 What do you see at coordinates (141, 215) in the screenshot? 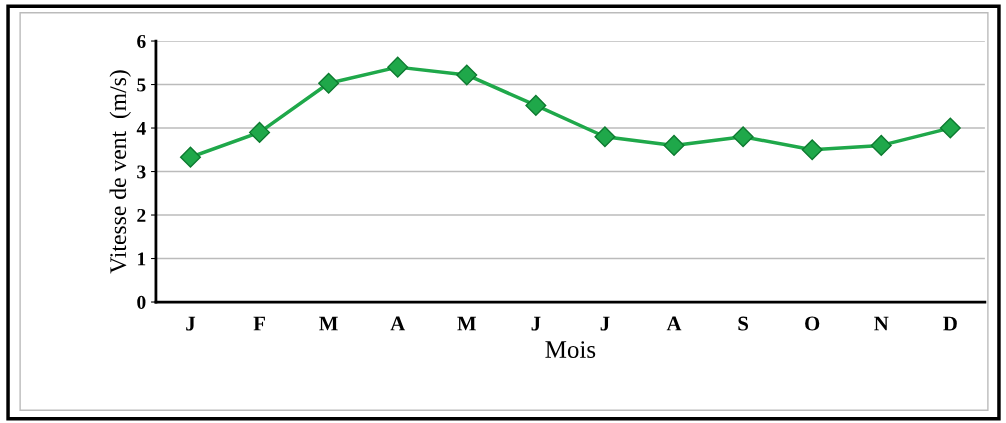
I see `y-tick-label: 2` at bounding box center [141, 215].